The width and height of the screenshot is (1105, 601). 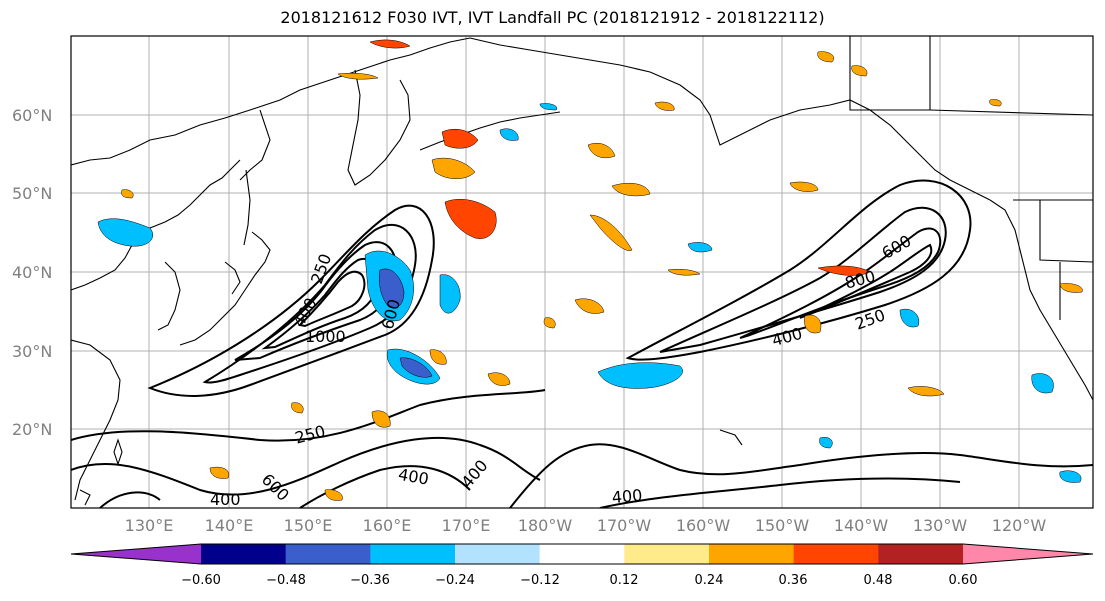 What do you see at coordinates (793, 580) in the screenshot?
I see `colorbar-tick-label: 0.36` at bounding box center [793, 580].